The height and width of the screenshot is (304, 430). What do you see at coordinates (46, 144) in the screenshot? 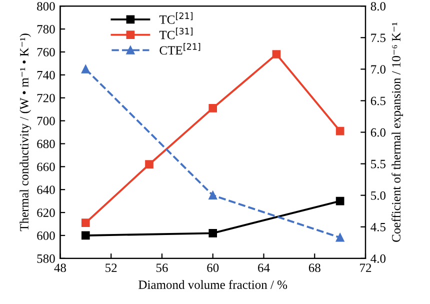
I see `y-tick-label: 680` at bounding box center [46, 144].